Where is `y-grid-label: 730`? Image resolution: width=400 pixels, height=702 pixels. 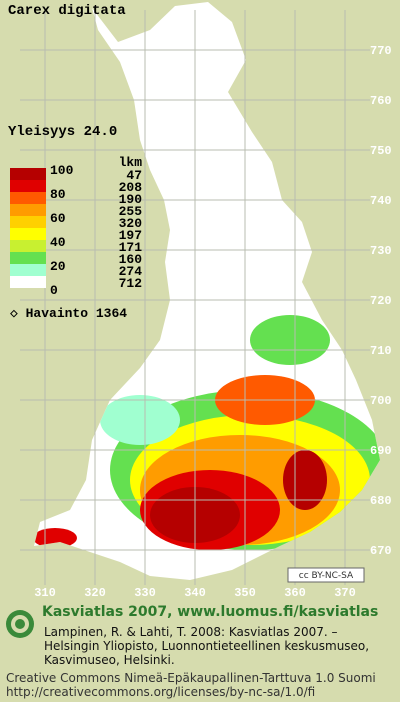 y-grid-label: 730 is located at coordinates (381, 251).